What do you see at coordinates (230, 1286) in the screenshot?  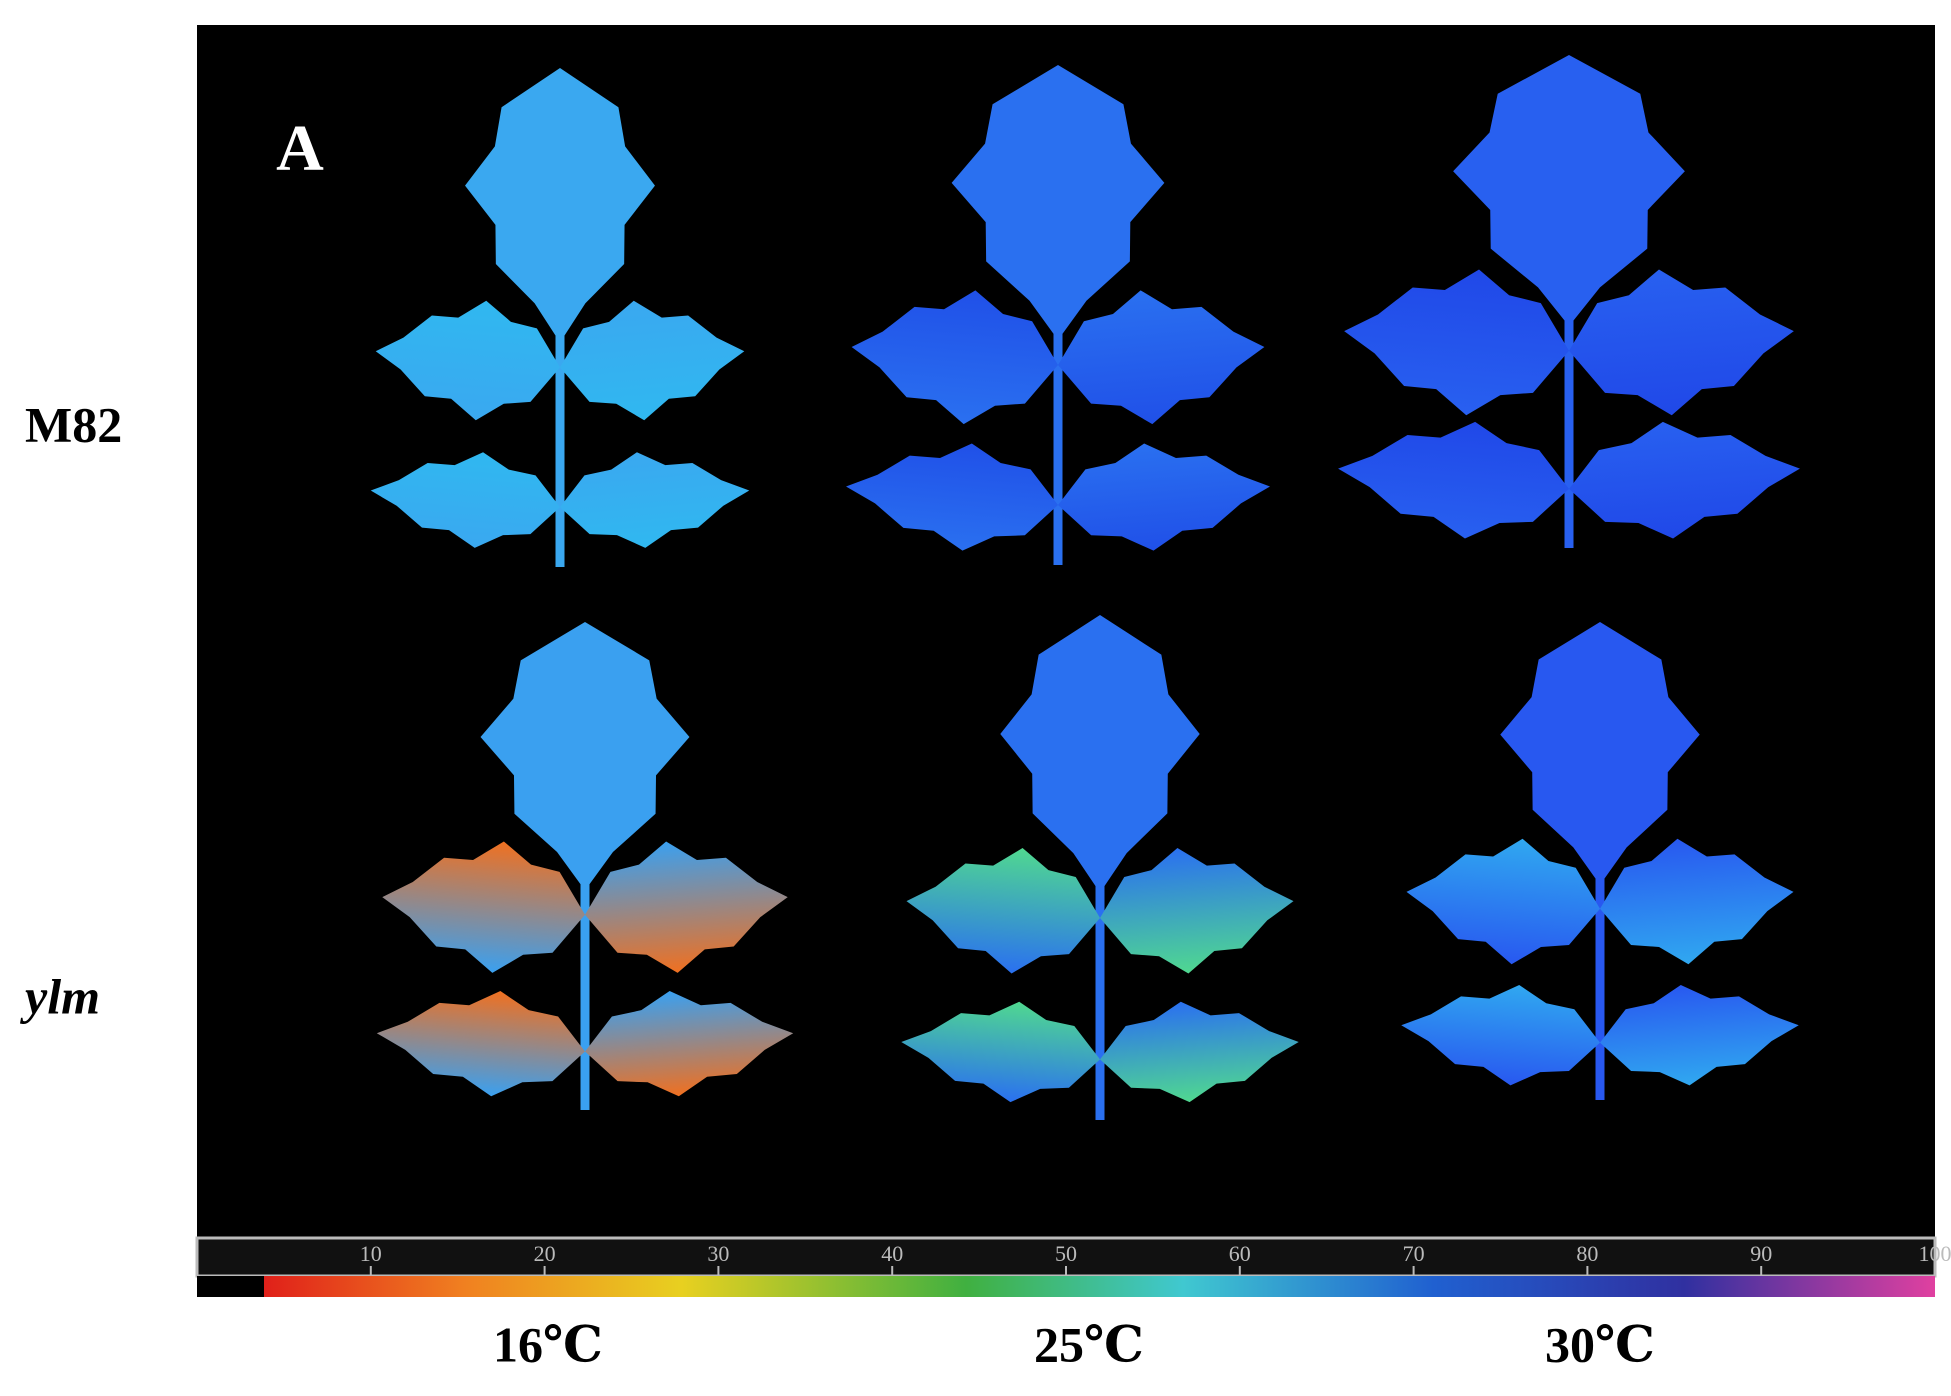 I see `colorbar-black` at bounding box center [230, 1286].